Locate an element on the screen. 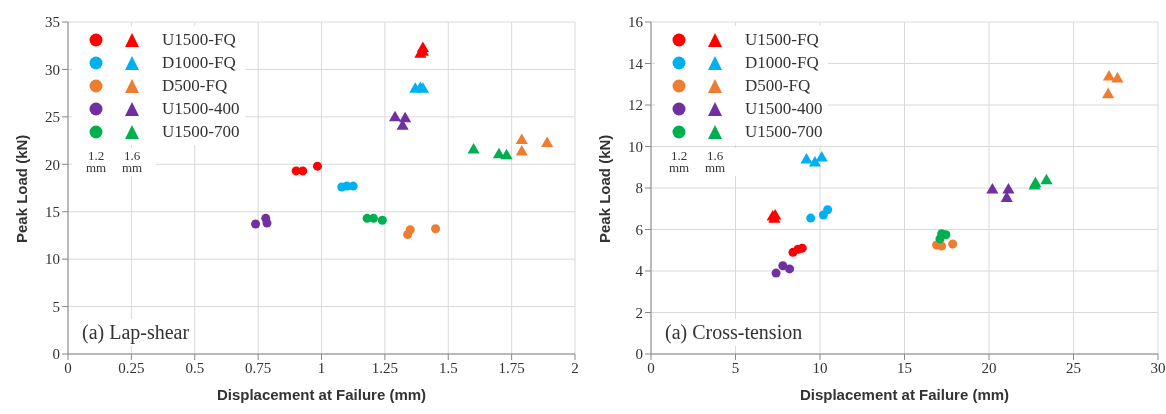  y-tick-label: 4 is located at coordinates (639, 271).